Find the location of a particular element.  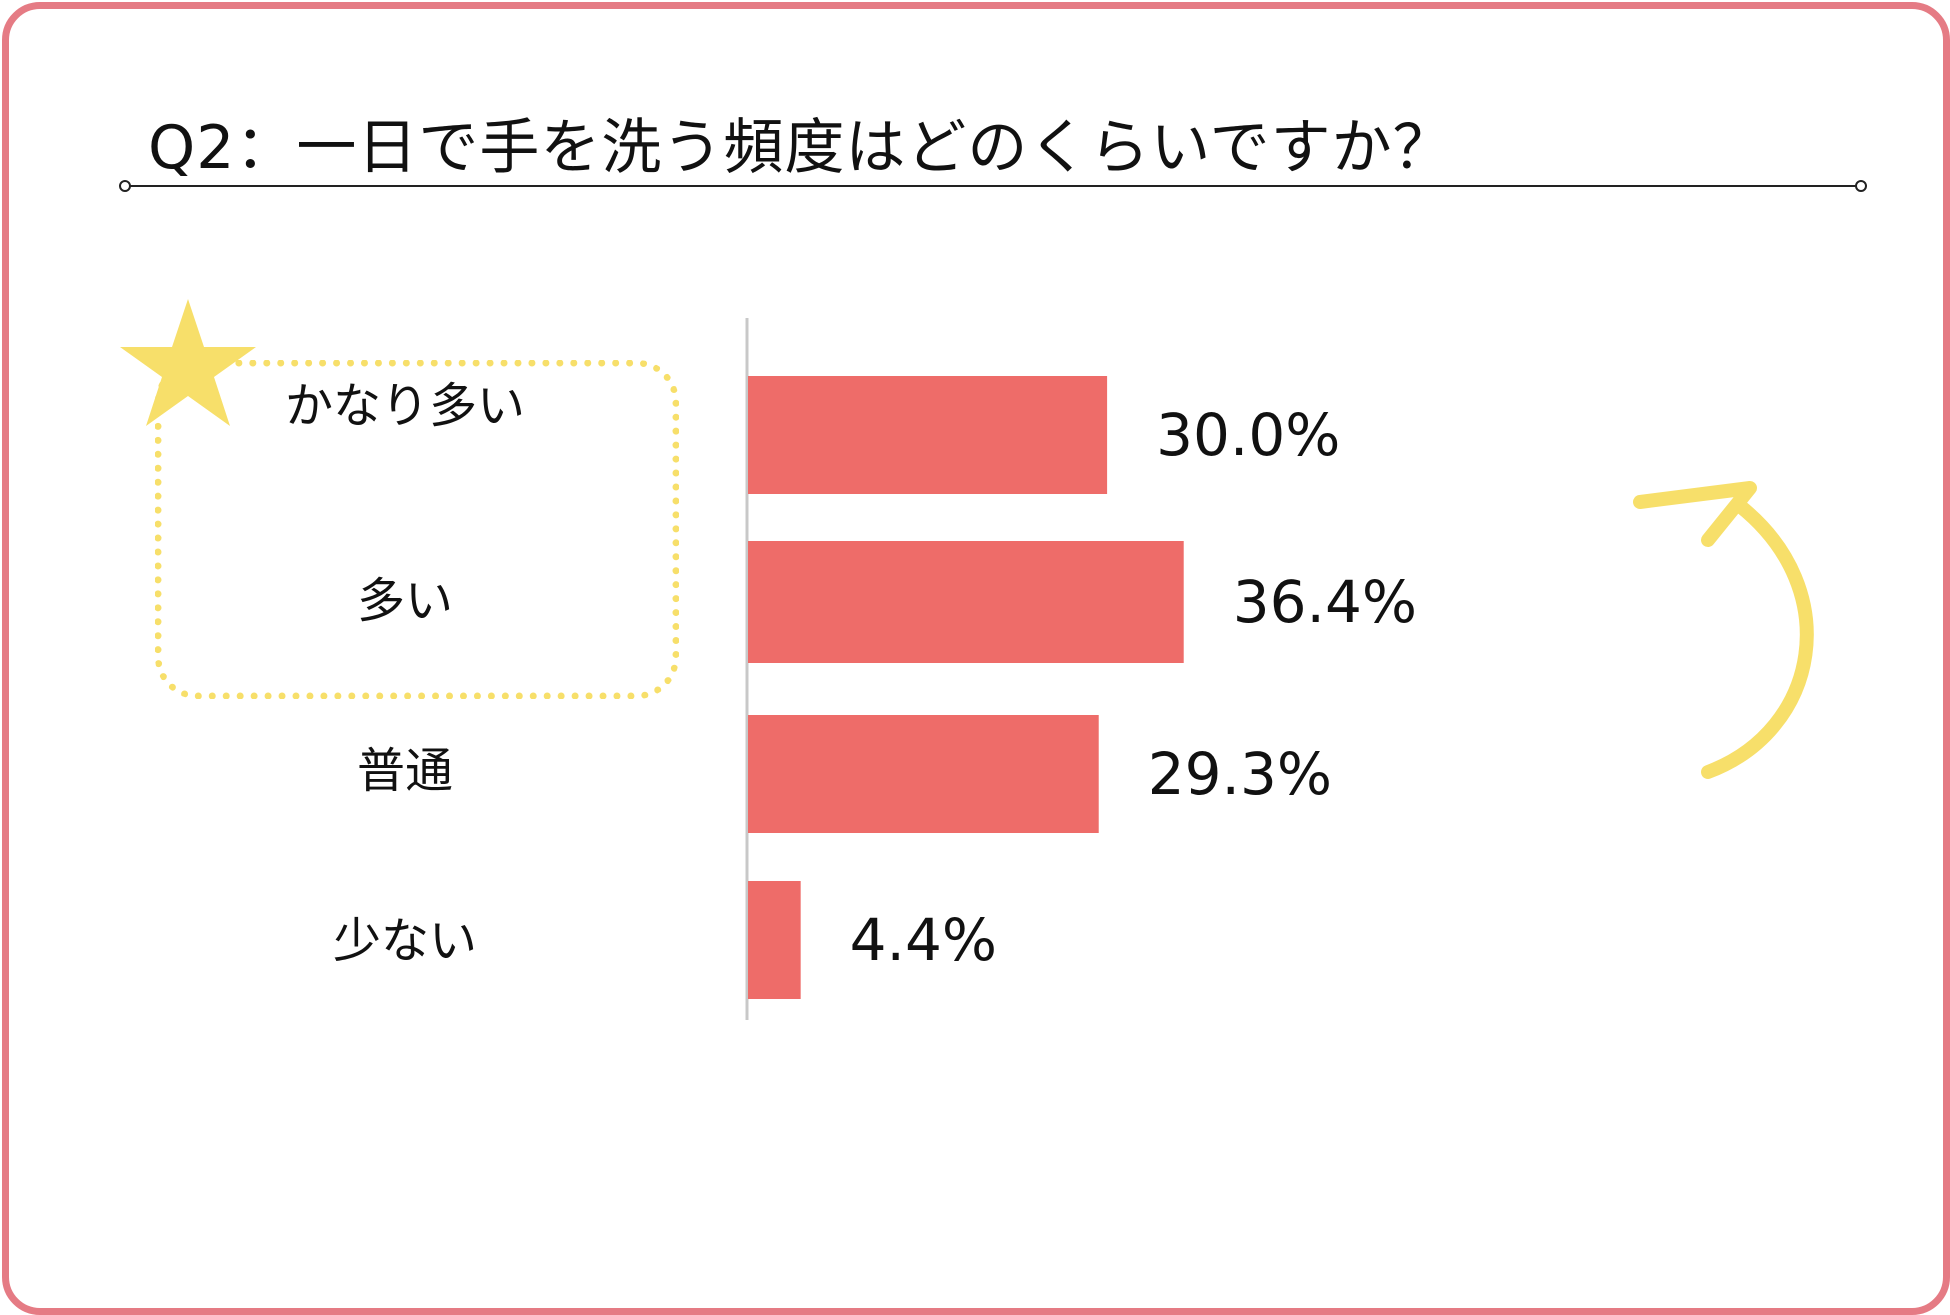

star-icon is located at coordinates (188, 362).